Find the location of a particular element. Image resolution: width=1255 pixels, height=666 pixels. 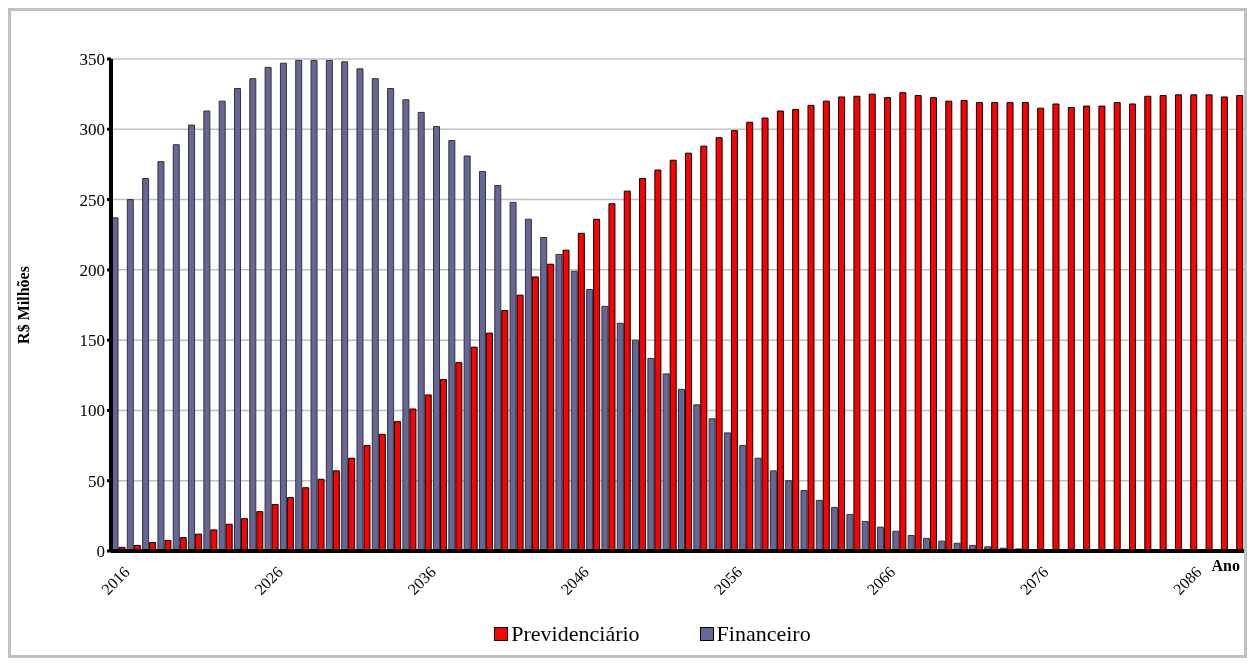

y-tick-label: 350 is located at coordinates (92, 60).